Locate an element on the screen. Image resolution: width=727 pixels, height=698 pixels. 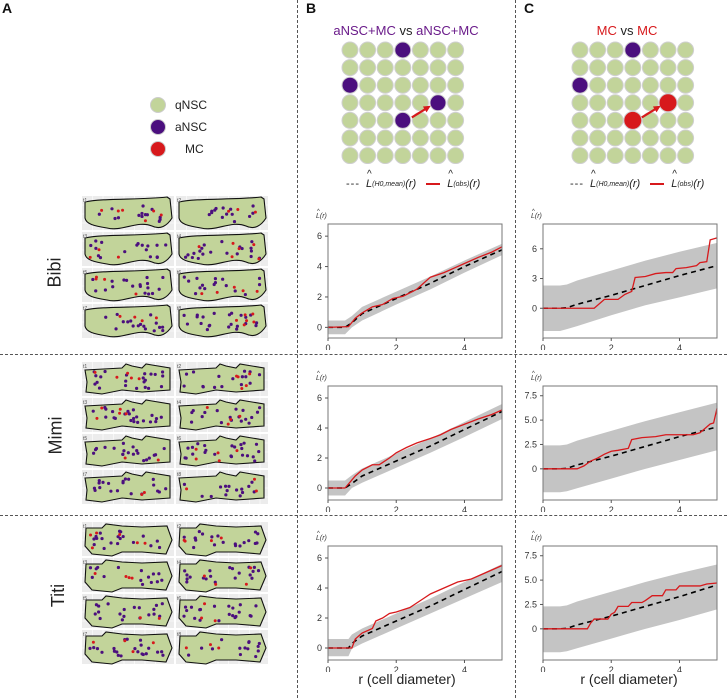
y-tick-label: 2 is located at coordinates (319, 618).